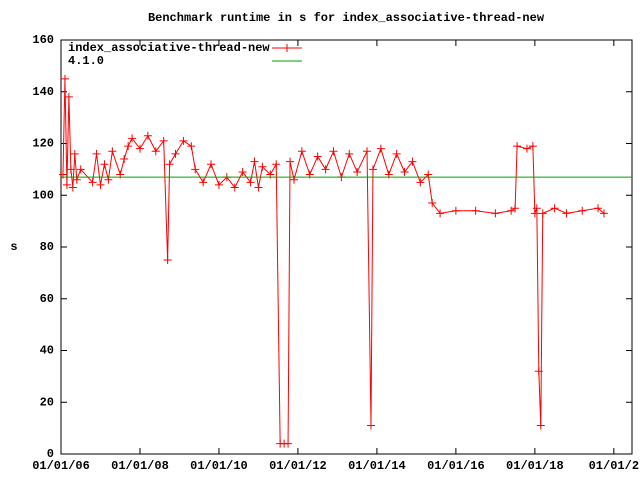  What do you see at coordinates (287, 48) in the screenshot?
I see `legend-marker` at bounding box center [287, 48].